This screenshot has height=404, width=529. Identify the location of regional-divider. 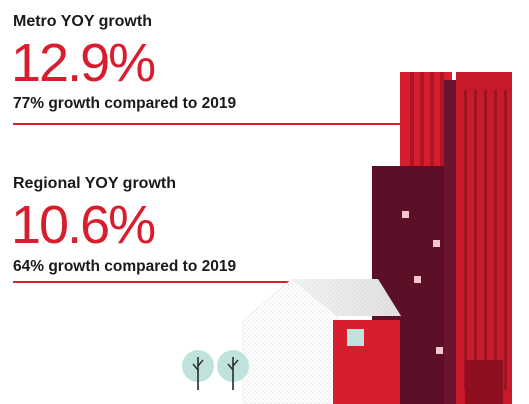
(193, 282).